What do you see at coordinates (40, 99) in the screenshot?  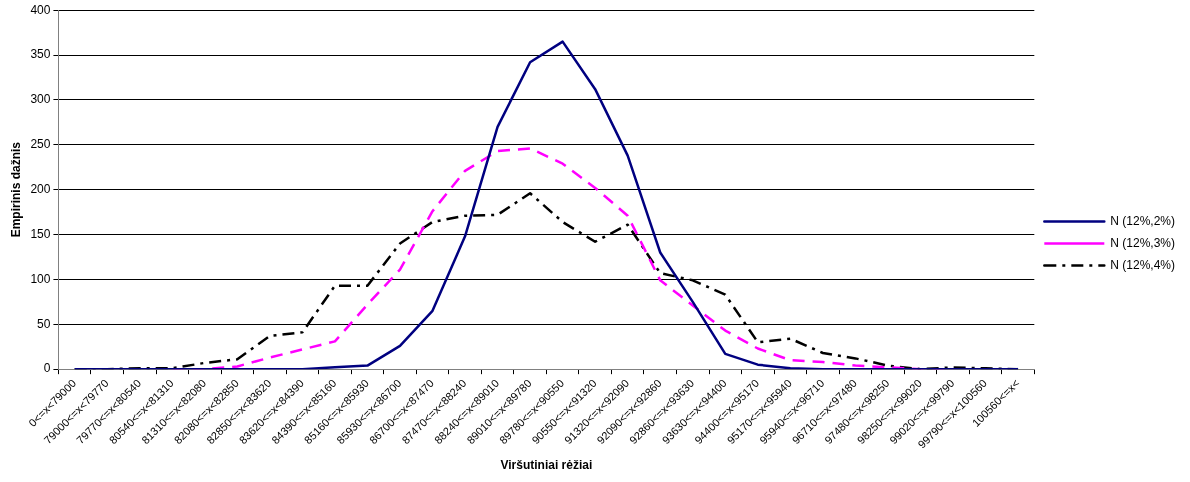 I see `y-tick-label: 300` at bounding box center [40, 99].